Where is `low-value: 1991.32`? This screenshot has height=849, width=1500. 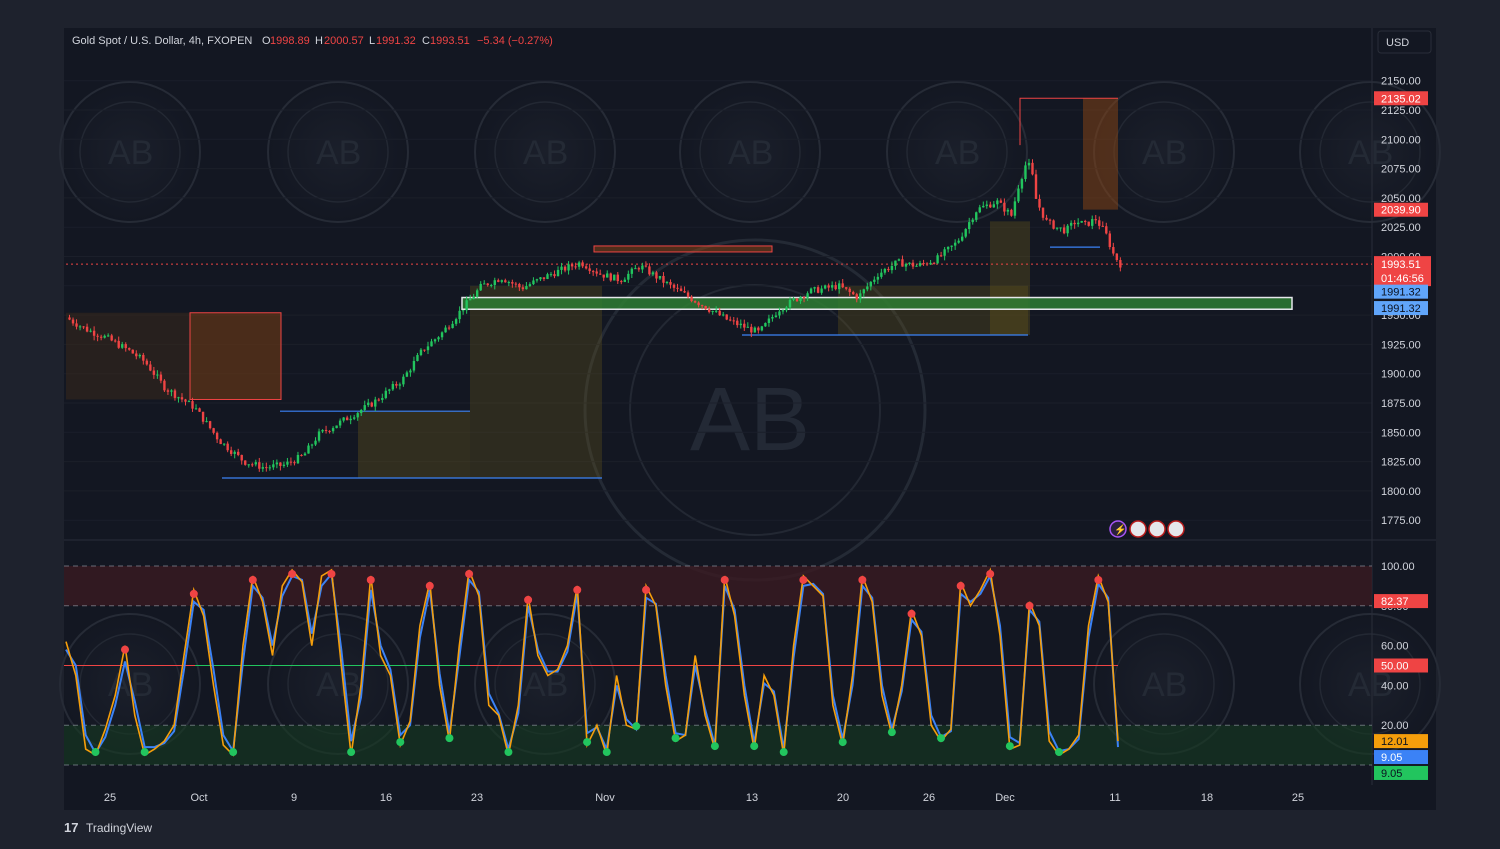
low-value: 1991.32 is located at coordinates (396, 41).